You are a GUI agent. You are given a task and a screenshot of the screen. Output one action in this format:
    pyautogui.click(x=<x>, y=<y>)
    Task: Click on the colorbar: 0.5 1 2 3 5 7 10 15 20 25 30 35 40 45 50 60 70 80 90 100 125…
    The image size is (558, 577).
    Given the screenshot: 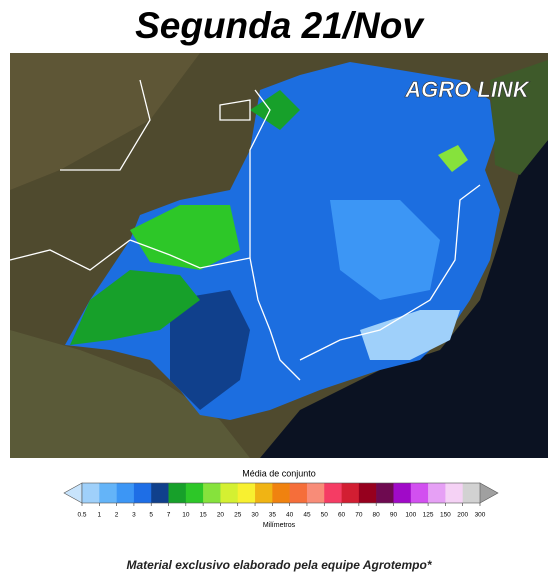 What is the action you would take?
    pyautogui.click(x=281, y=500)
    